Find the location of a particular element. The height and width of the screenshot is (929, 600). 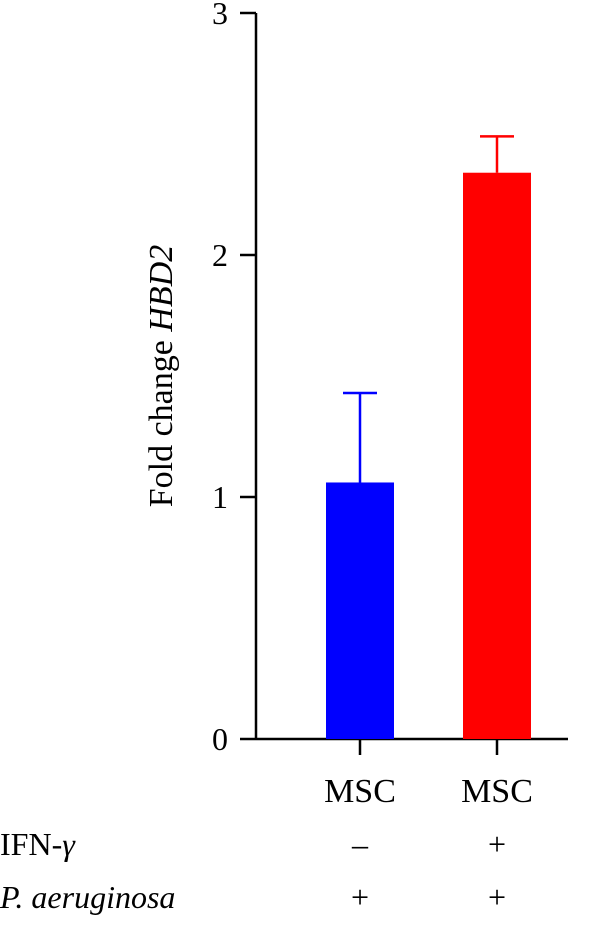

y-axis-label-gene: HBD2 is located at coordinates (161, 289).